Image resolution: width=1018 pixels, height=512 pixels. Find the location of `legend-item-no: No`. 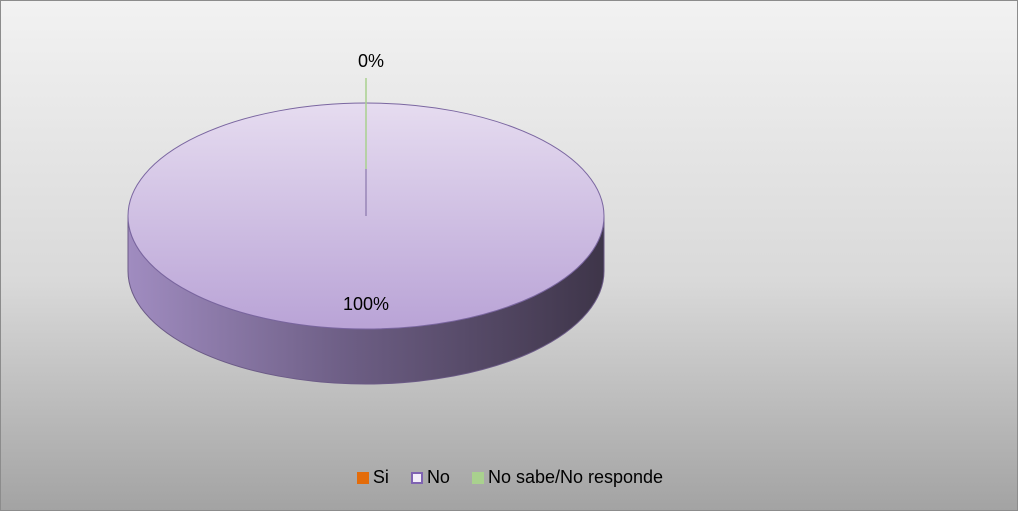

legend-item-no: No is located at coordinates (430, 477).